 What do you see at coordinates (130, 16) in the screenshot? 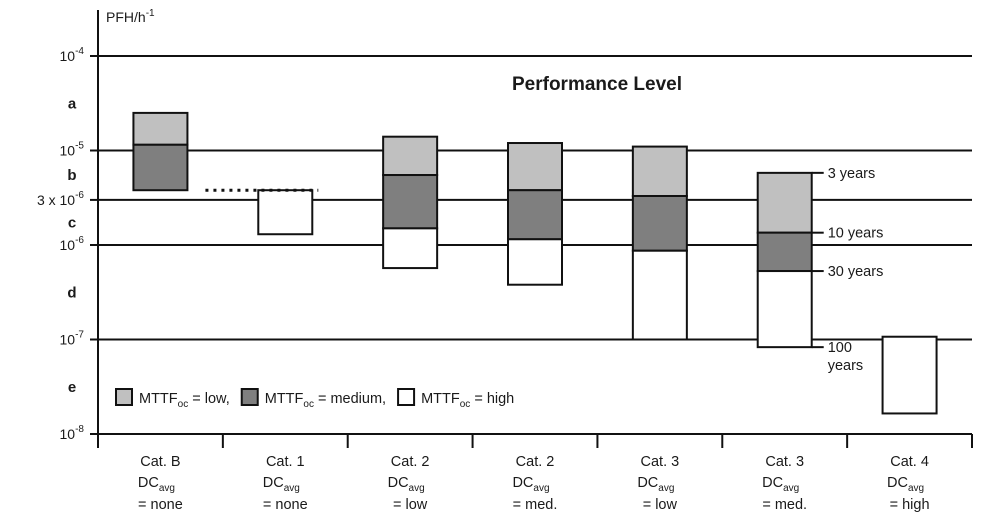
I see `y-axis-label: PFH/h-1` at bounding box center [130, 16].